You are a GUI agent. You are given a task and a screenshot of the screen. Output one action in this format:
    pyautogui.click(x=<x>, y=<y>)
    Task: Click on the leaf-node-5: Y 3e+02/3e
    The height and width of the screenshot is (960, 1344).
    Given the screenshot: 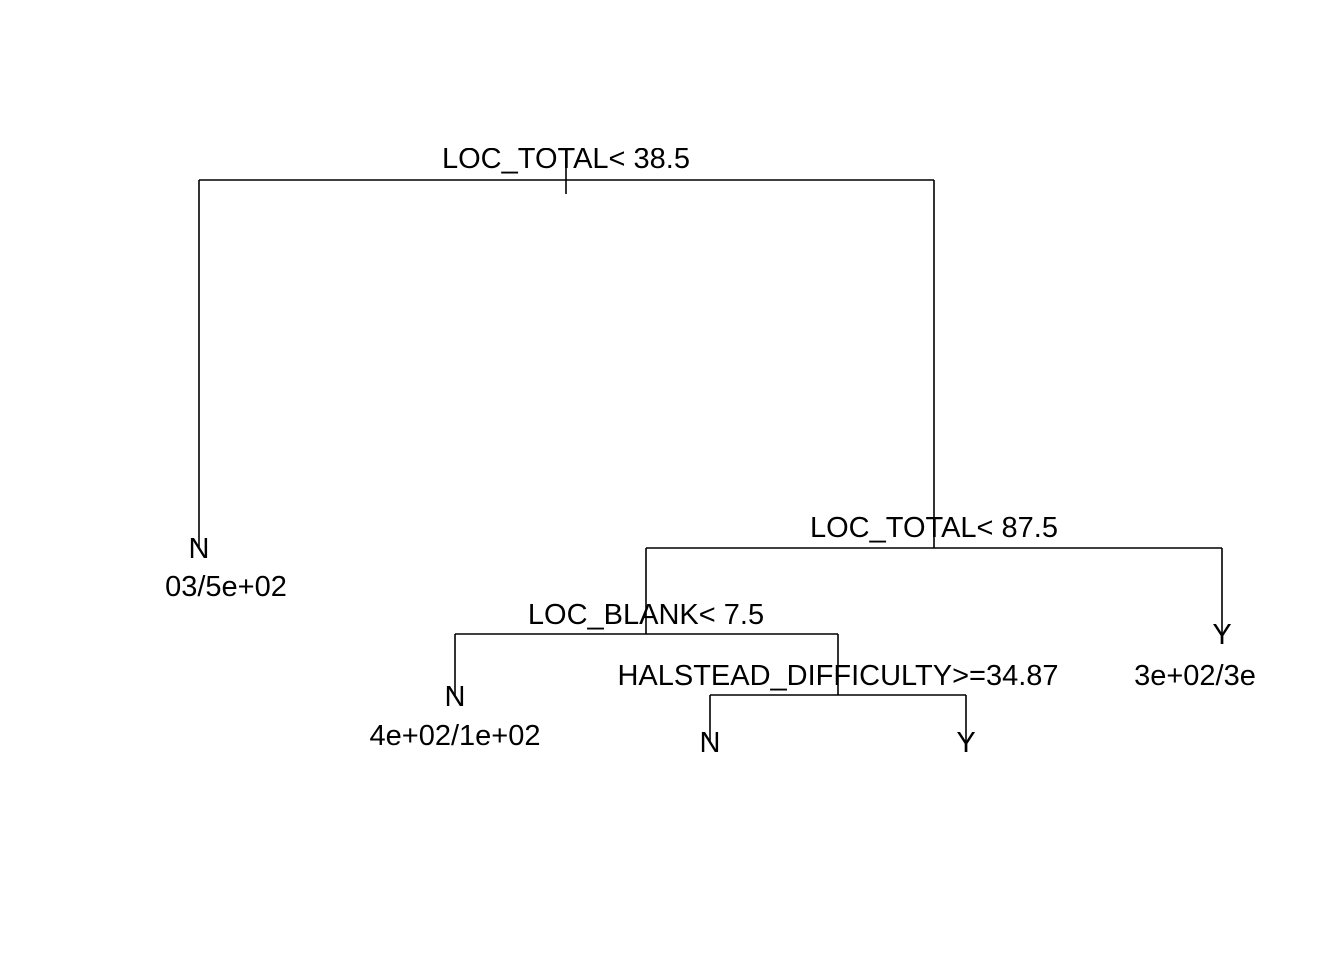 What is the action you would take?
    pyautogui.click(x=1195, y=655)
    